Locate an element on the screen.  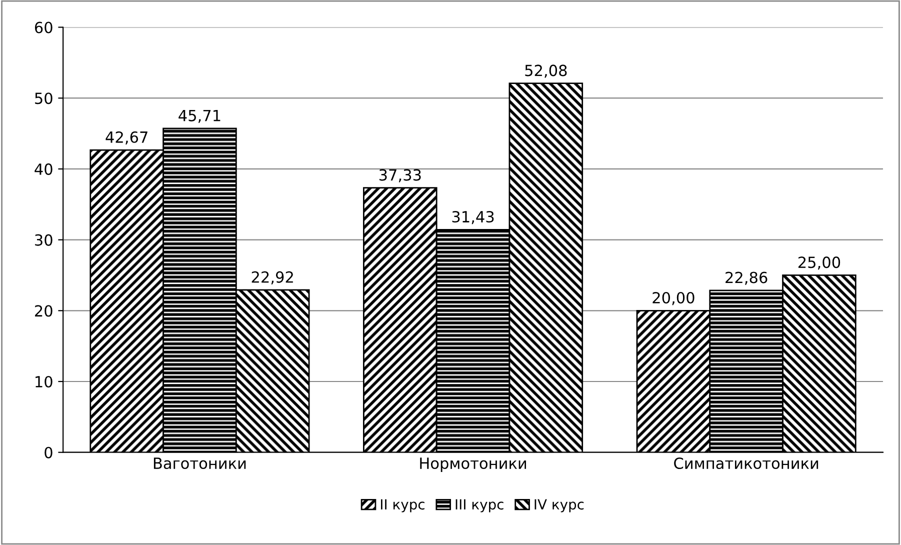
data-label: 22,86 is located at coordinates (747, 278).